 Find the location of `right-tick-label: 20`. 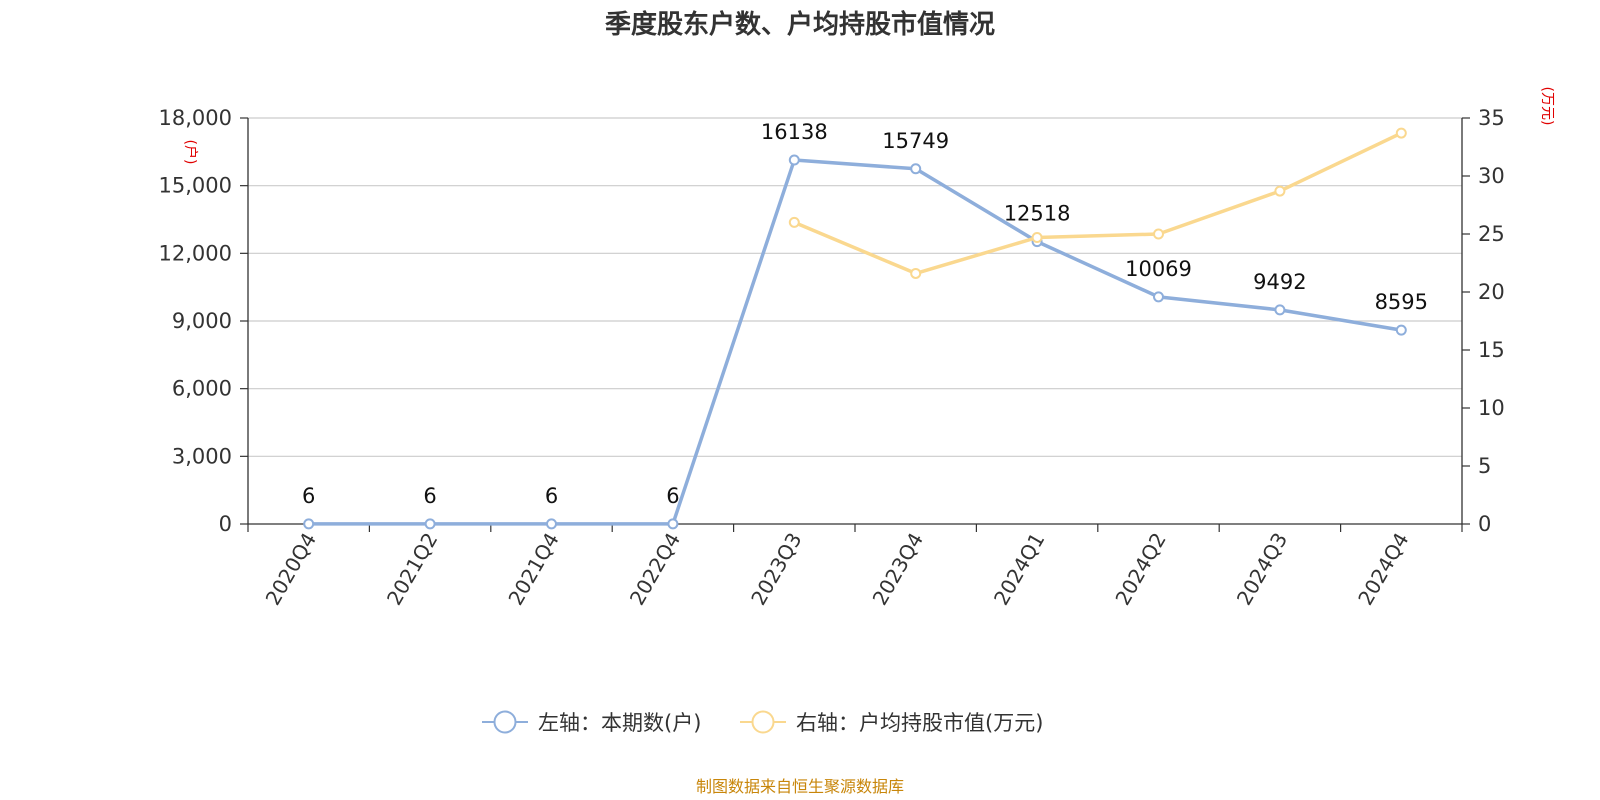

right-tick-label: 20 is located at coordinates (1491, 292).